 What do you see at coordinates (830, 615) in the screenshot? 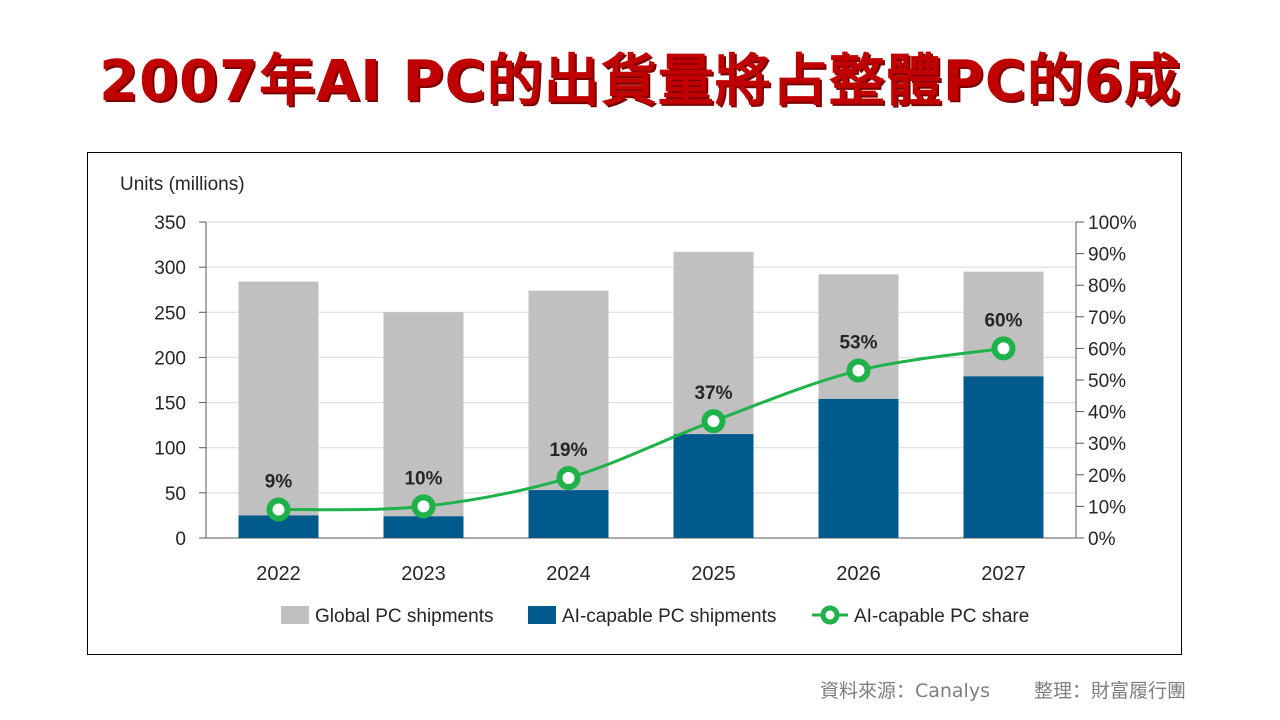
I see `legend-swatch-share-marker` at bounding box center [830, 615].